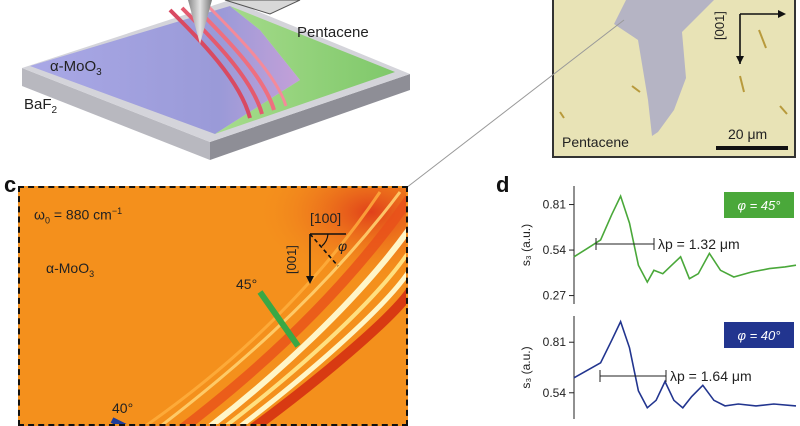 The height and width of the screenshot is (426, 800). Describe the element at coordinates (70, 269) in the screenshot. I see `label-moo3-map: α-MoO3` at that location.